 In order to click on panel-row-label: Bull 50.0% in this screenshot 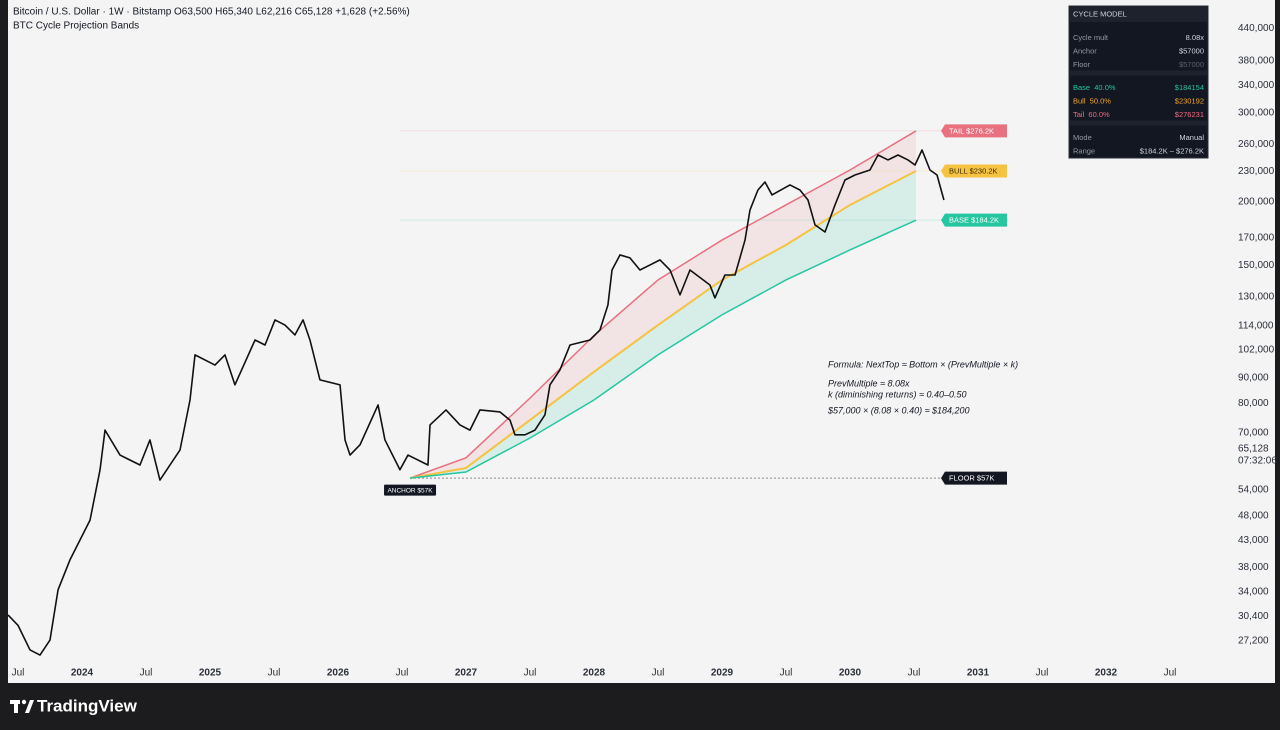, I will do `click(1092, 100)`.